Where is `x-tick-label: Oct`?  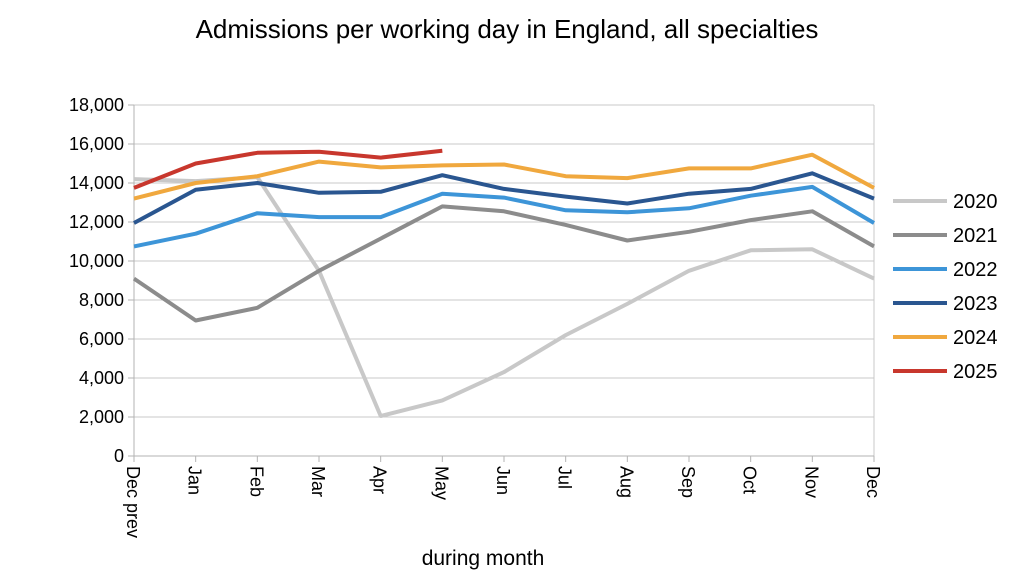
x-tick-label: Oct is located at coordinates (750, 480).